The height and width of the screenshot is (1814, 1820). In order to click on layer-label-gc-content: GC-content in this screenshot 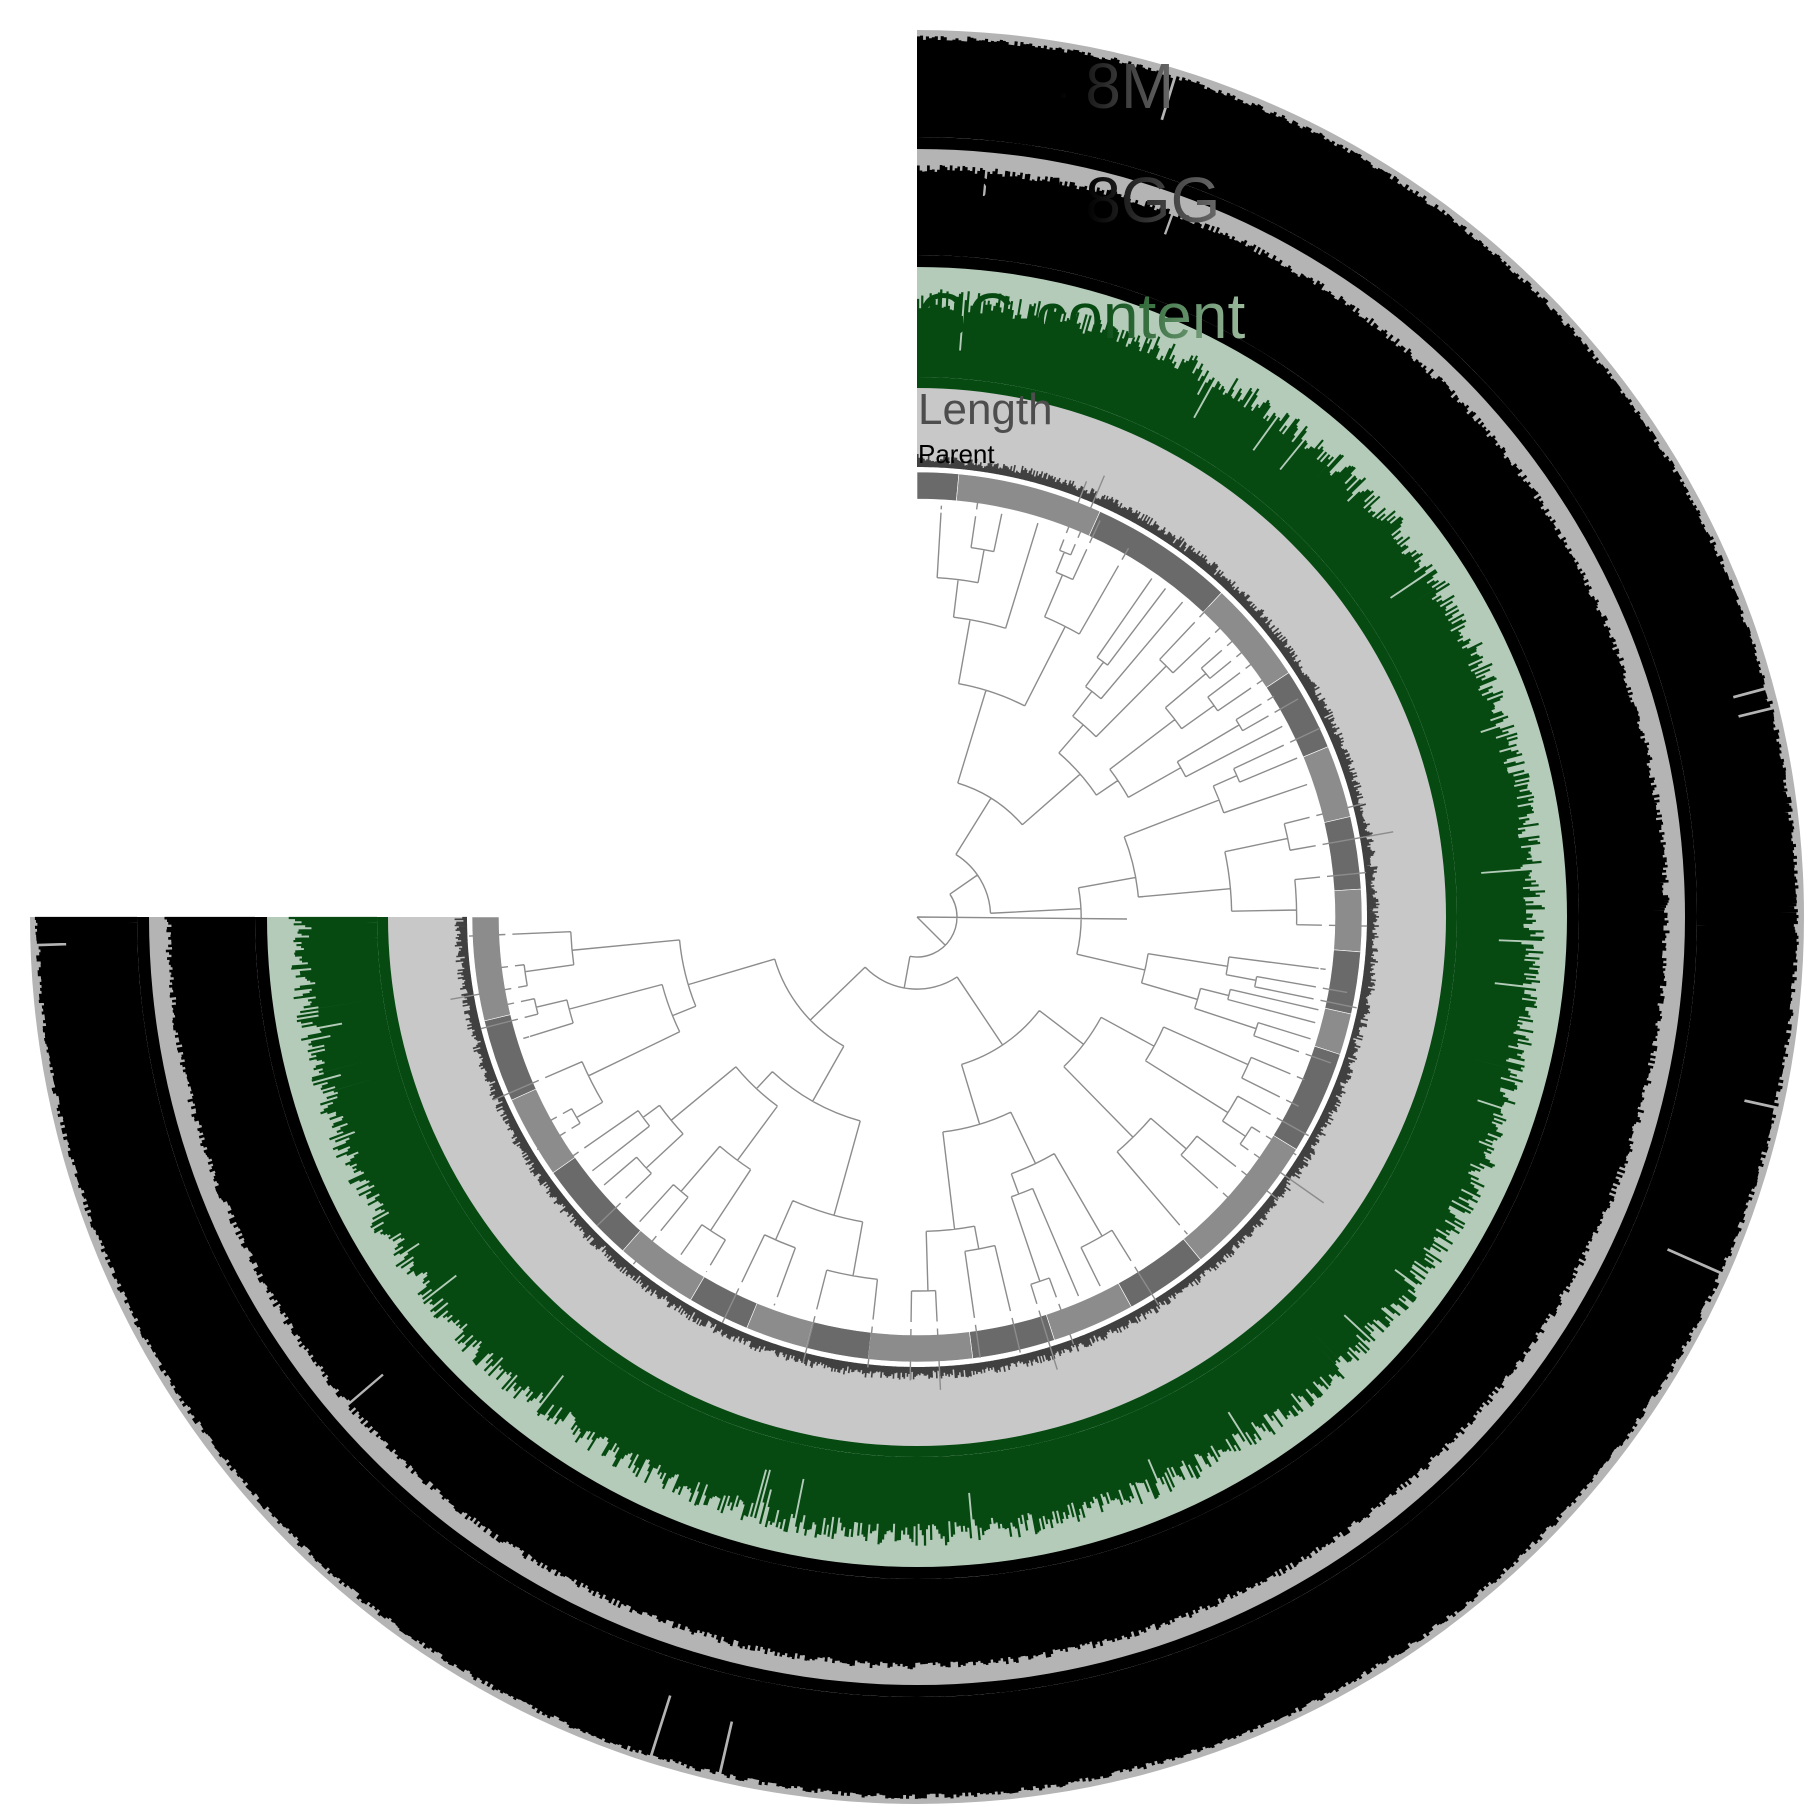, I will do `click(1081, 316)`.